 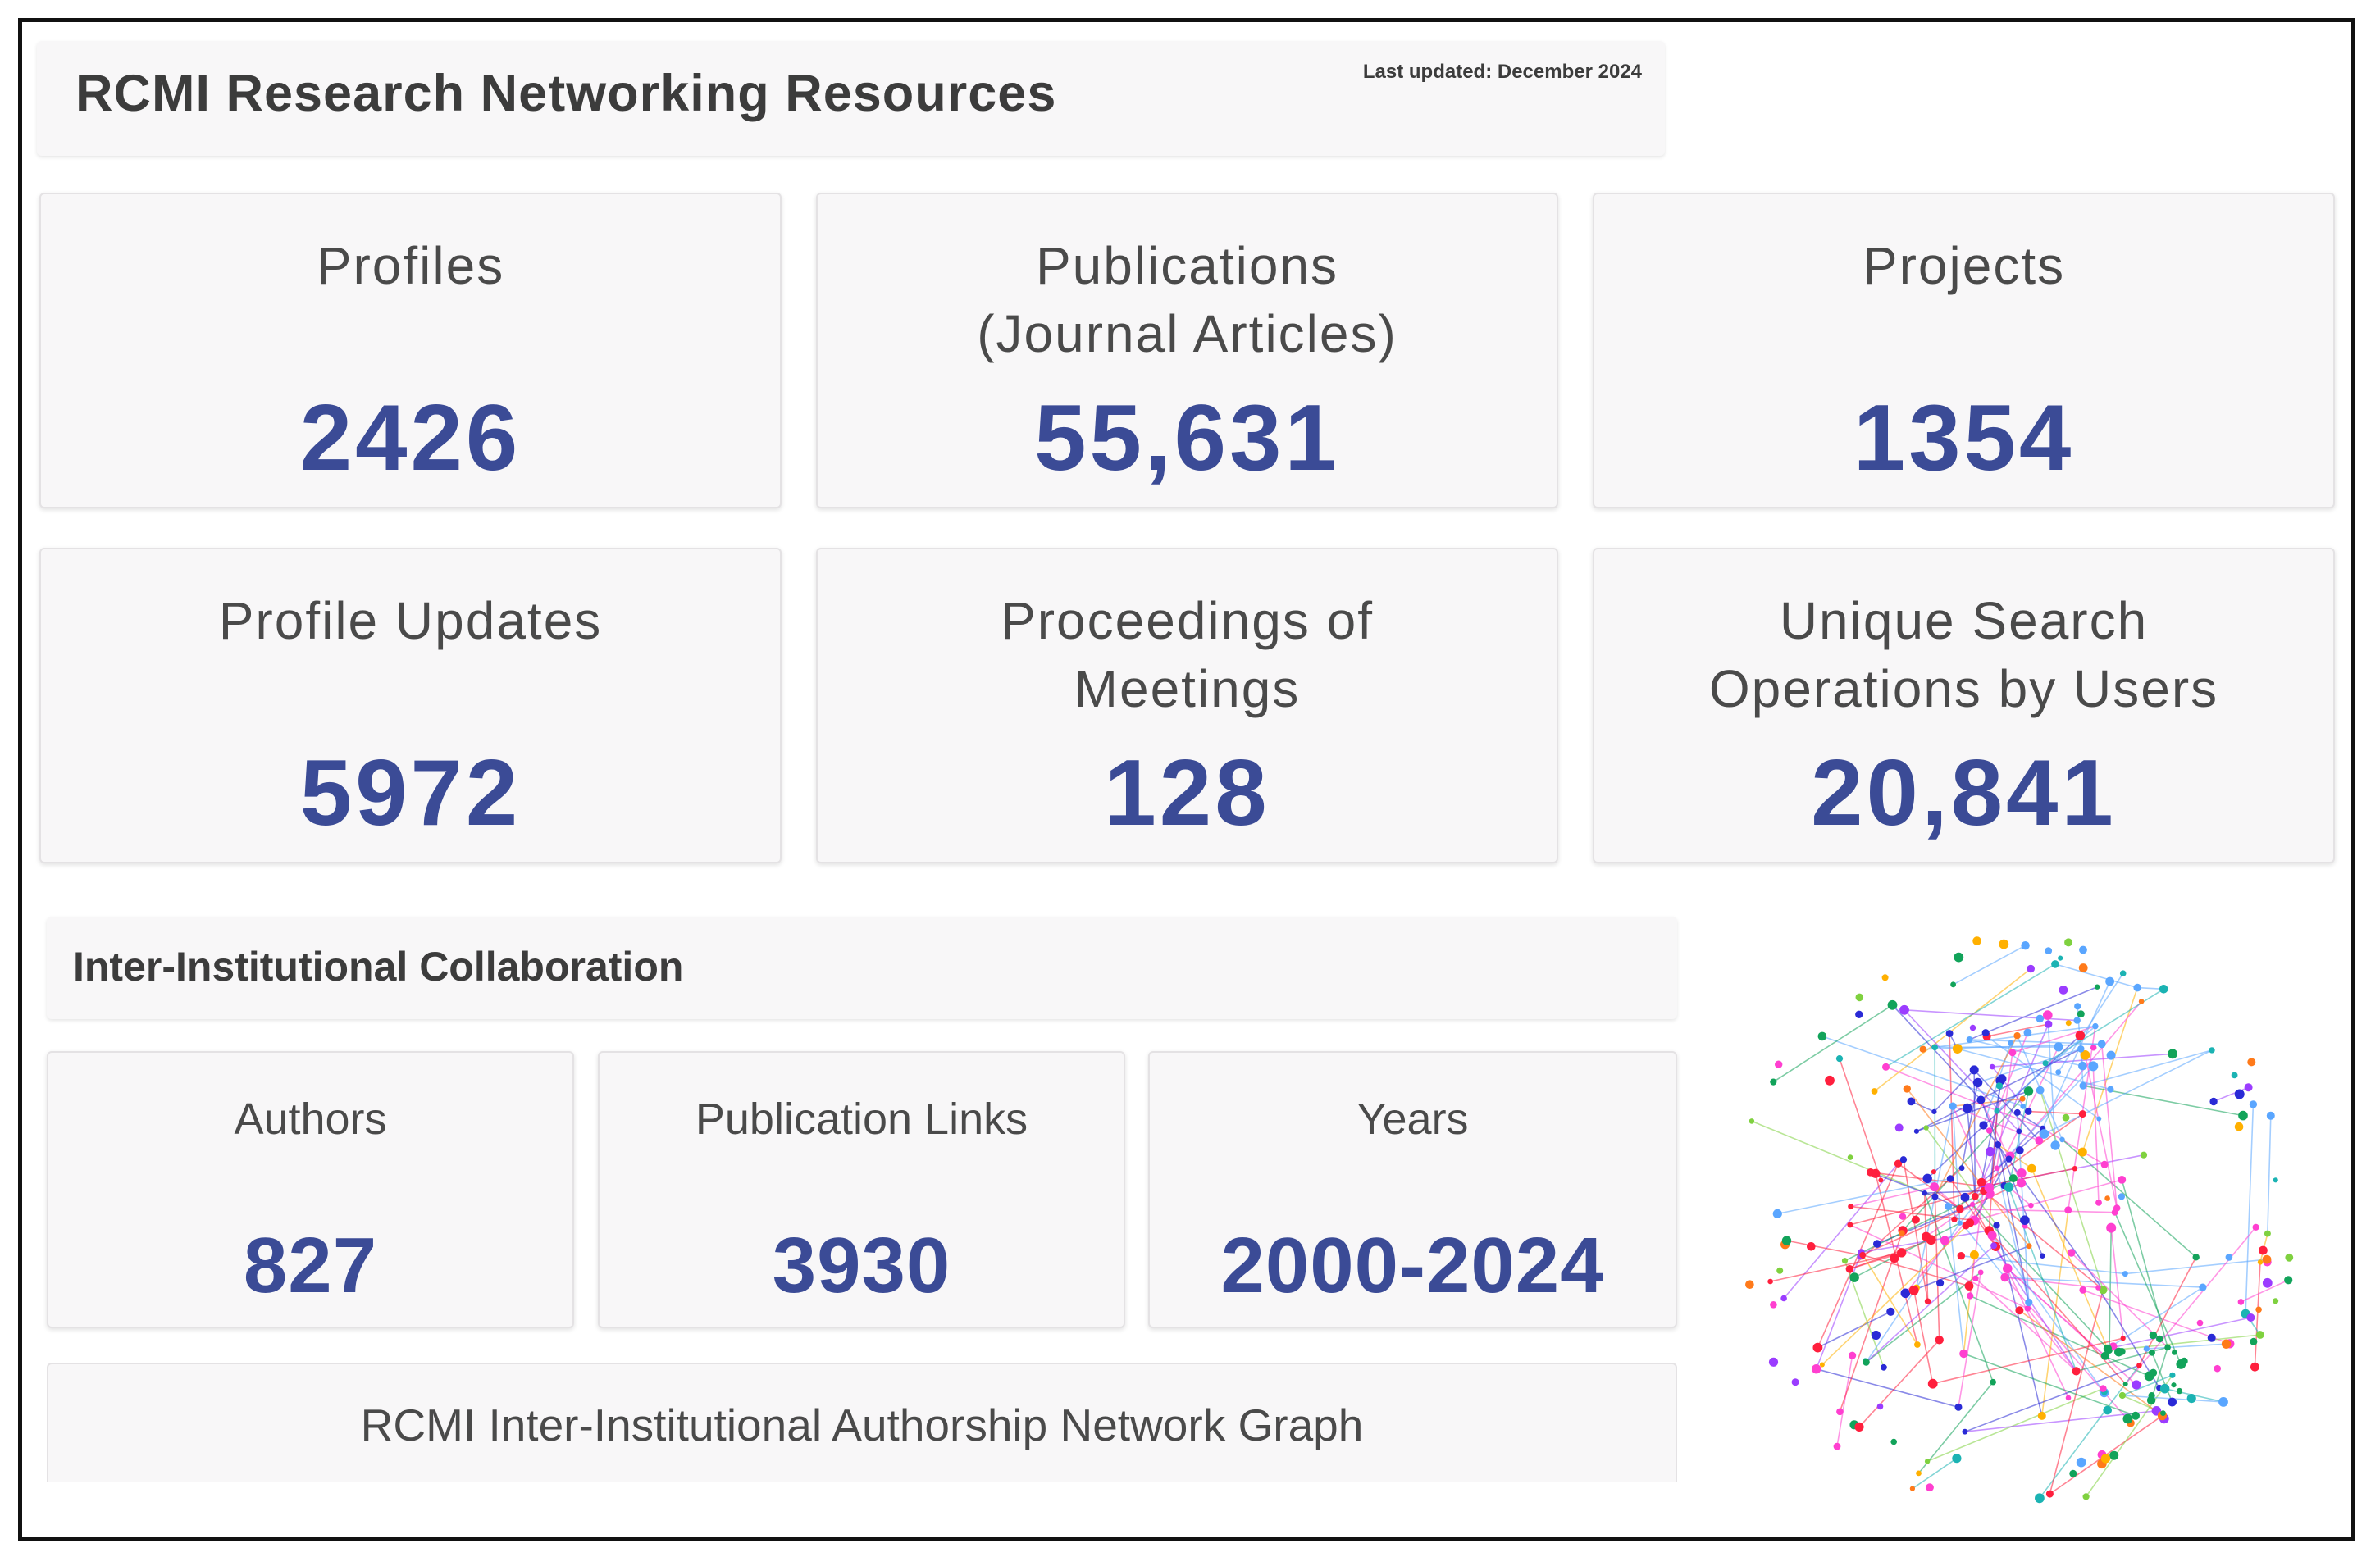 What do you see at coordinates (411, 705) in the screenshot?
I see `stat-card-profile-updates: Profile Updates 5972` at bounding box center [411, 705].